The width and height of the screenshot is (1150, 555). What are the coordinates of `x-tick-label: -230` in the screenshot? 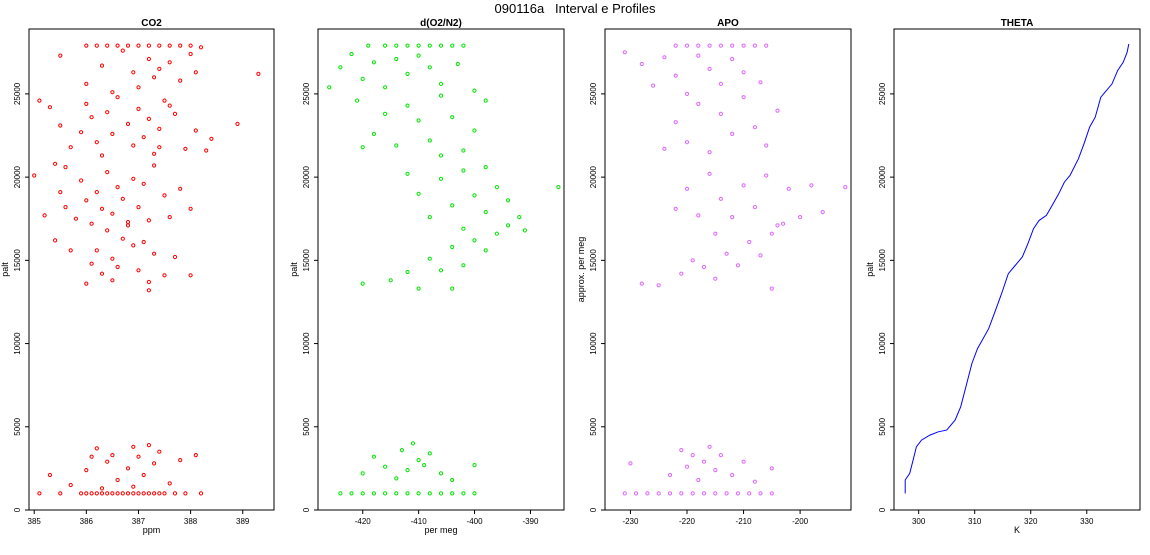 It's located at (630, 521).